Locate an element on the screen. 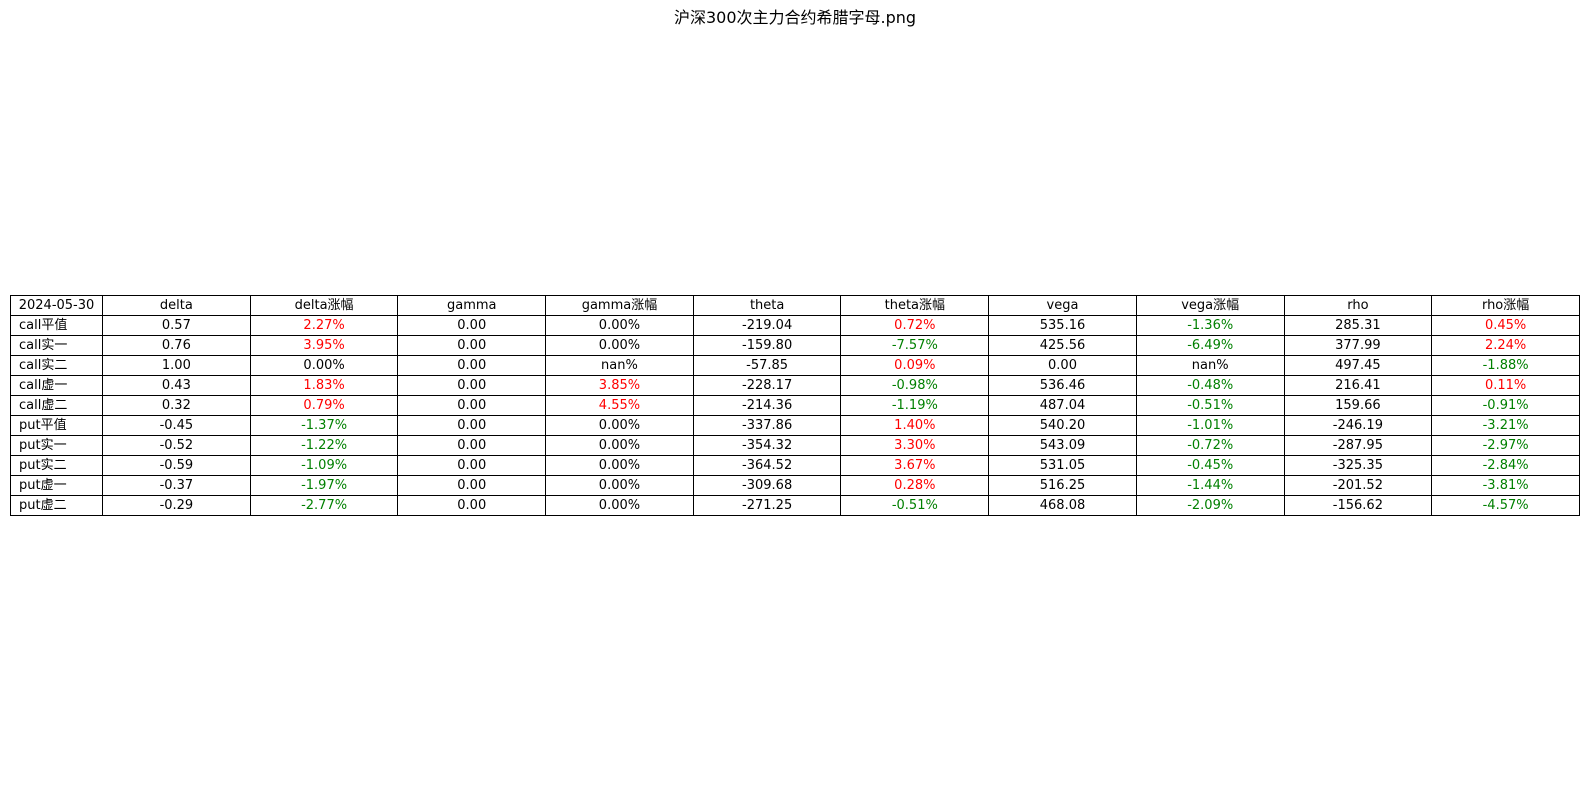  value-cell: 516.25 is located at coordinates (1062, 485).